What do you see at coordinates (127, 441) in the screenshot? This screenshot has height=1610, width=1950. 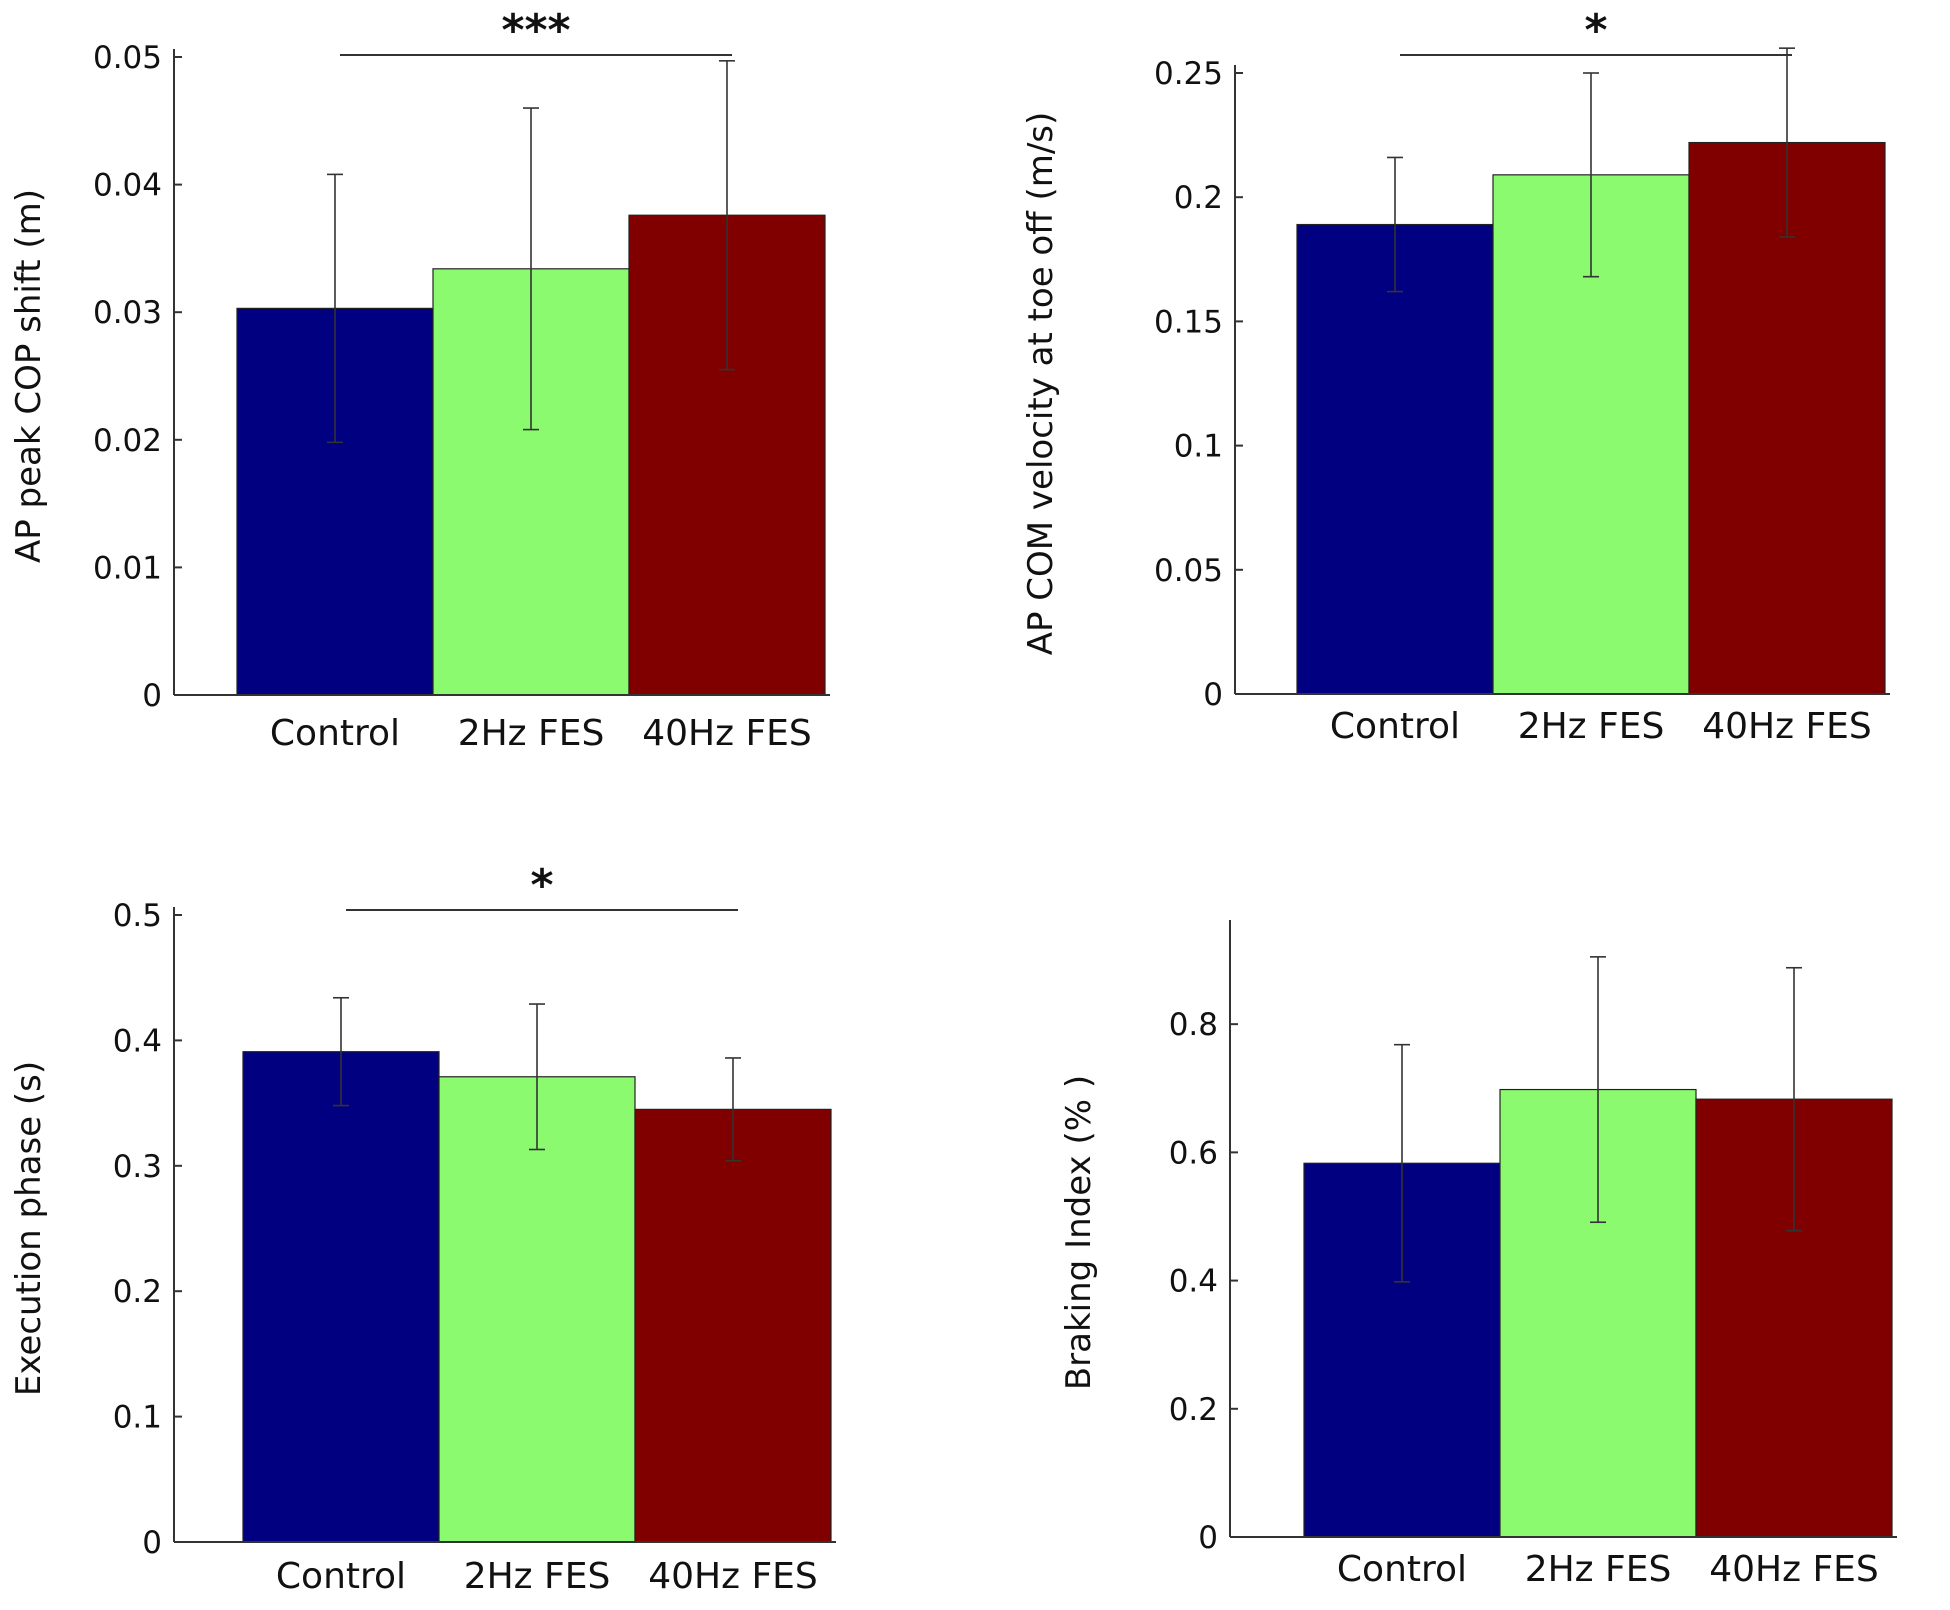 I see `y-tick-label-cop-2: 0.02` at bounding box center [127, 441].